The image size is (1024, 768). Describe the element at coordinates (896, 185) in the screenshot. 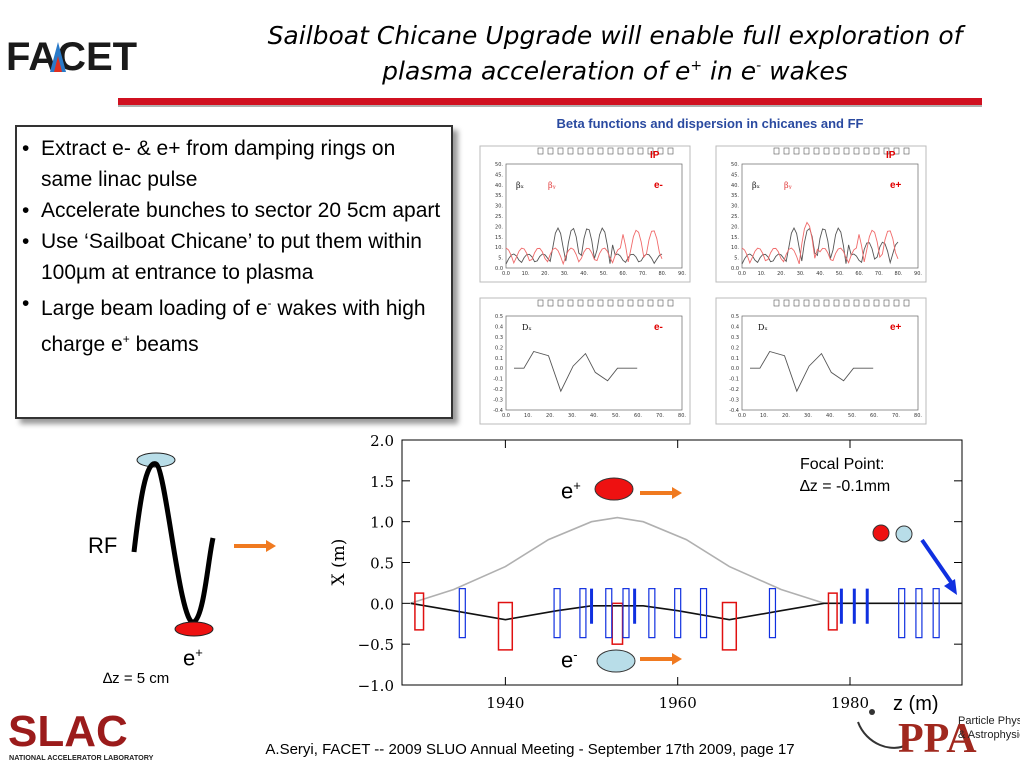

I see `beam-label: e+` at that location.